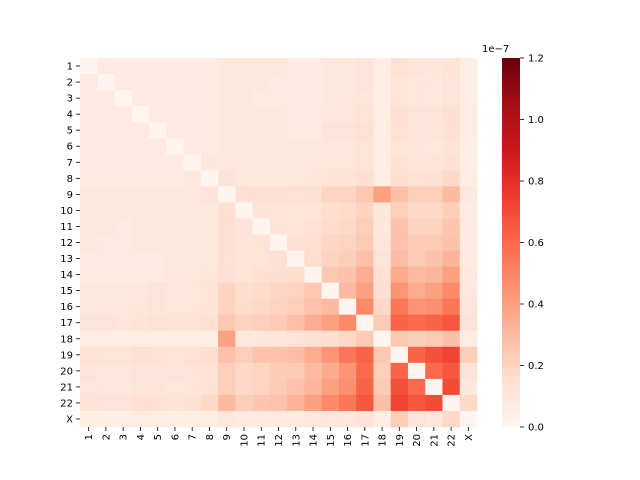 This screenshot has height=480, width=640. What do you see at coordinates (536, 182) in the screenshot?
I see `colorbar-tick-label: 0.8` at bounding box center [536, 182].